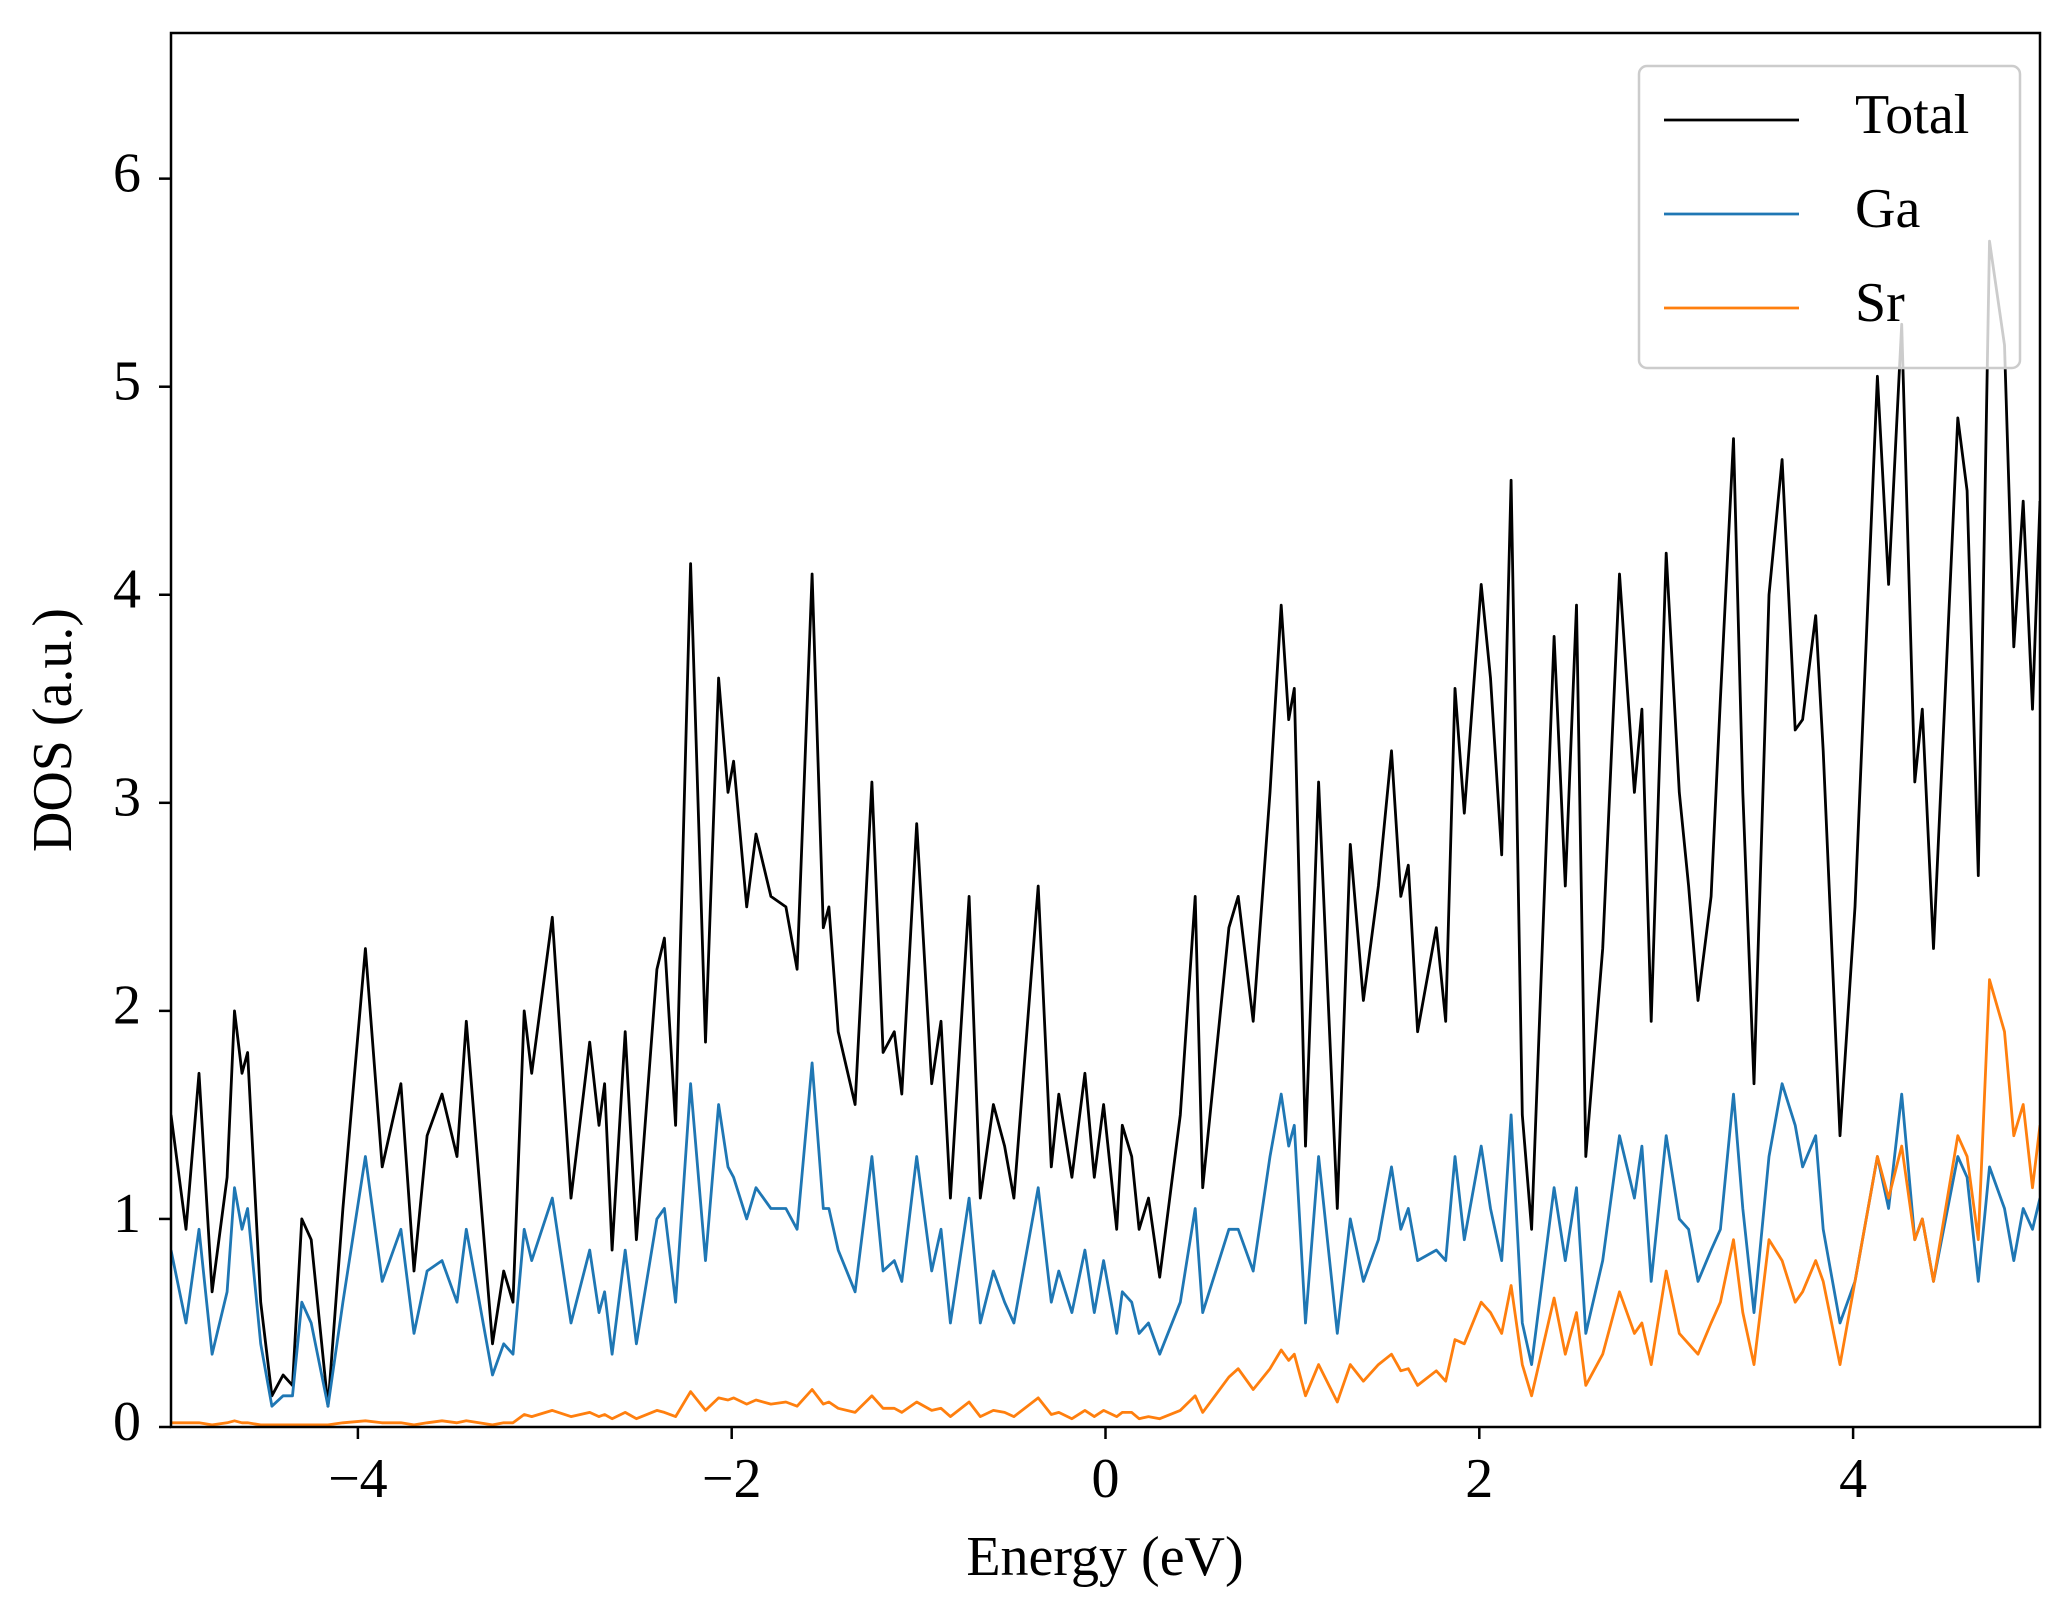 This screenshot has width=2063, height=1617. What do you see at coordinates (1853, 1479) in the screenshot?
I see `x-tick-label: 4` at bounding box center [1853, 1479].